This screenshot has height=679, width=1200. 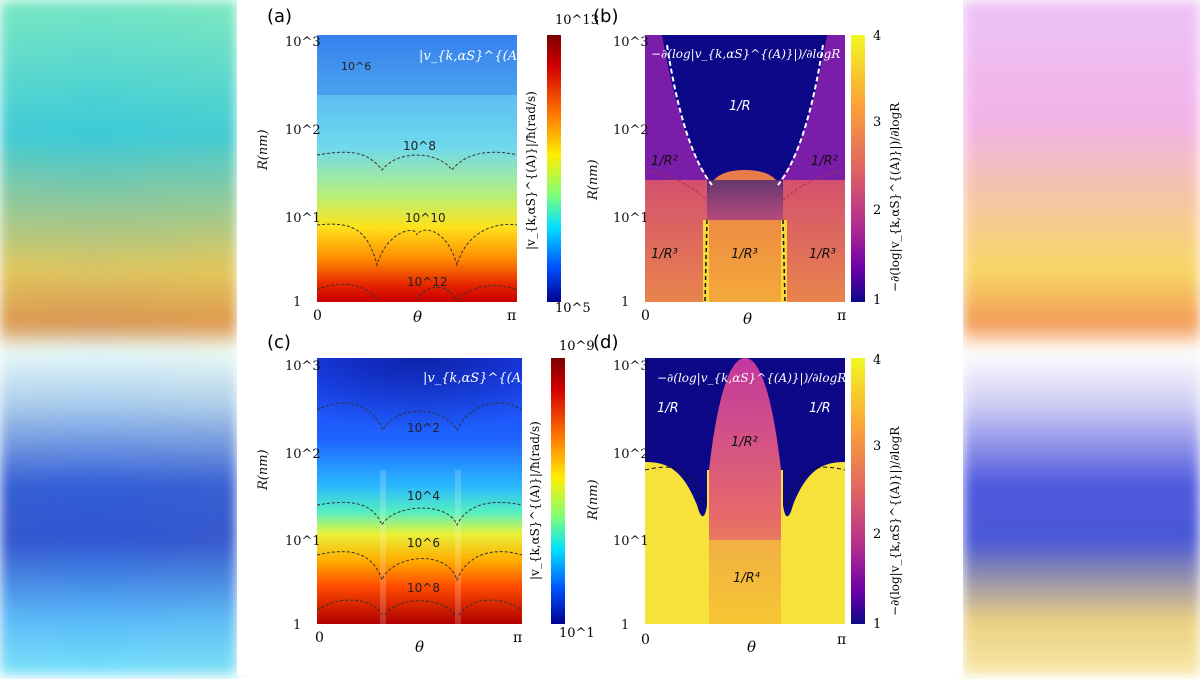 What do you see at coordinates (425, 218) in the screenshot?
I see `panel-a-contour-label-2: 10^10` at bounding box center [425, 218].